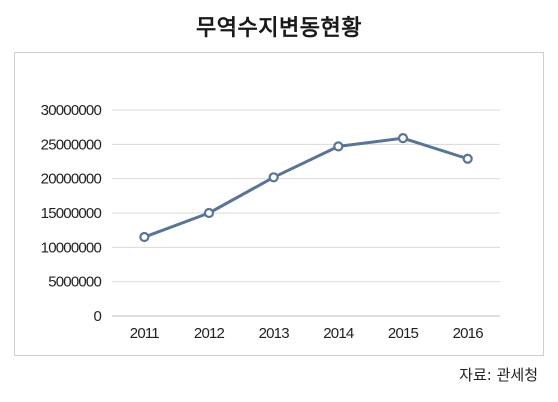 The height and width of the screenshot is (402, 558). Describe the element at coordinates (307, 333) in the screenshot. I see `x-axis-tick-labels: 2011 2012 2013 2014 2015 2016` at that location.